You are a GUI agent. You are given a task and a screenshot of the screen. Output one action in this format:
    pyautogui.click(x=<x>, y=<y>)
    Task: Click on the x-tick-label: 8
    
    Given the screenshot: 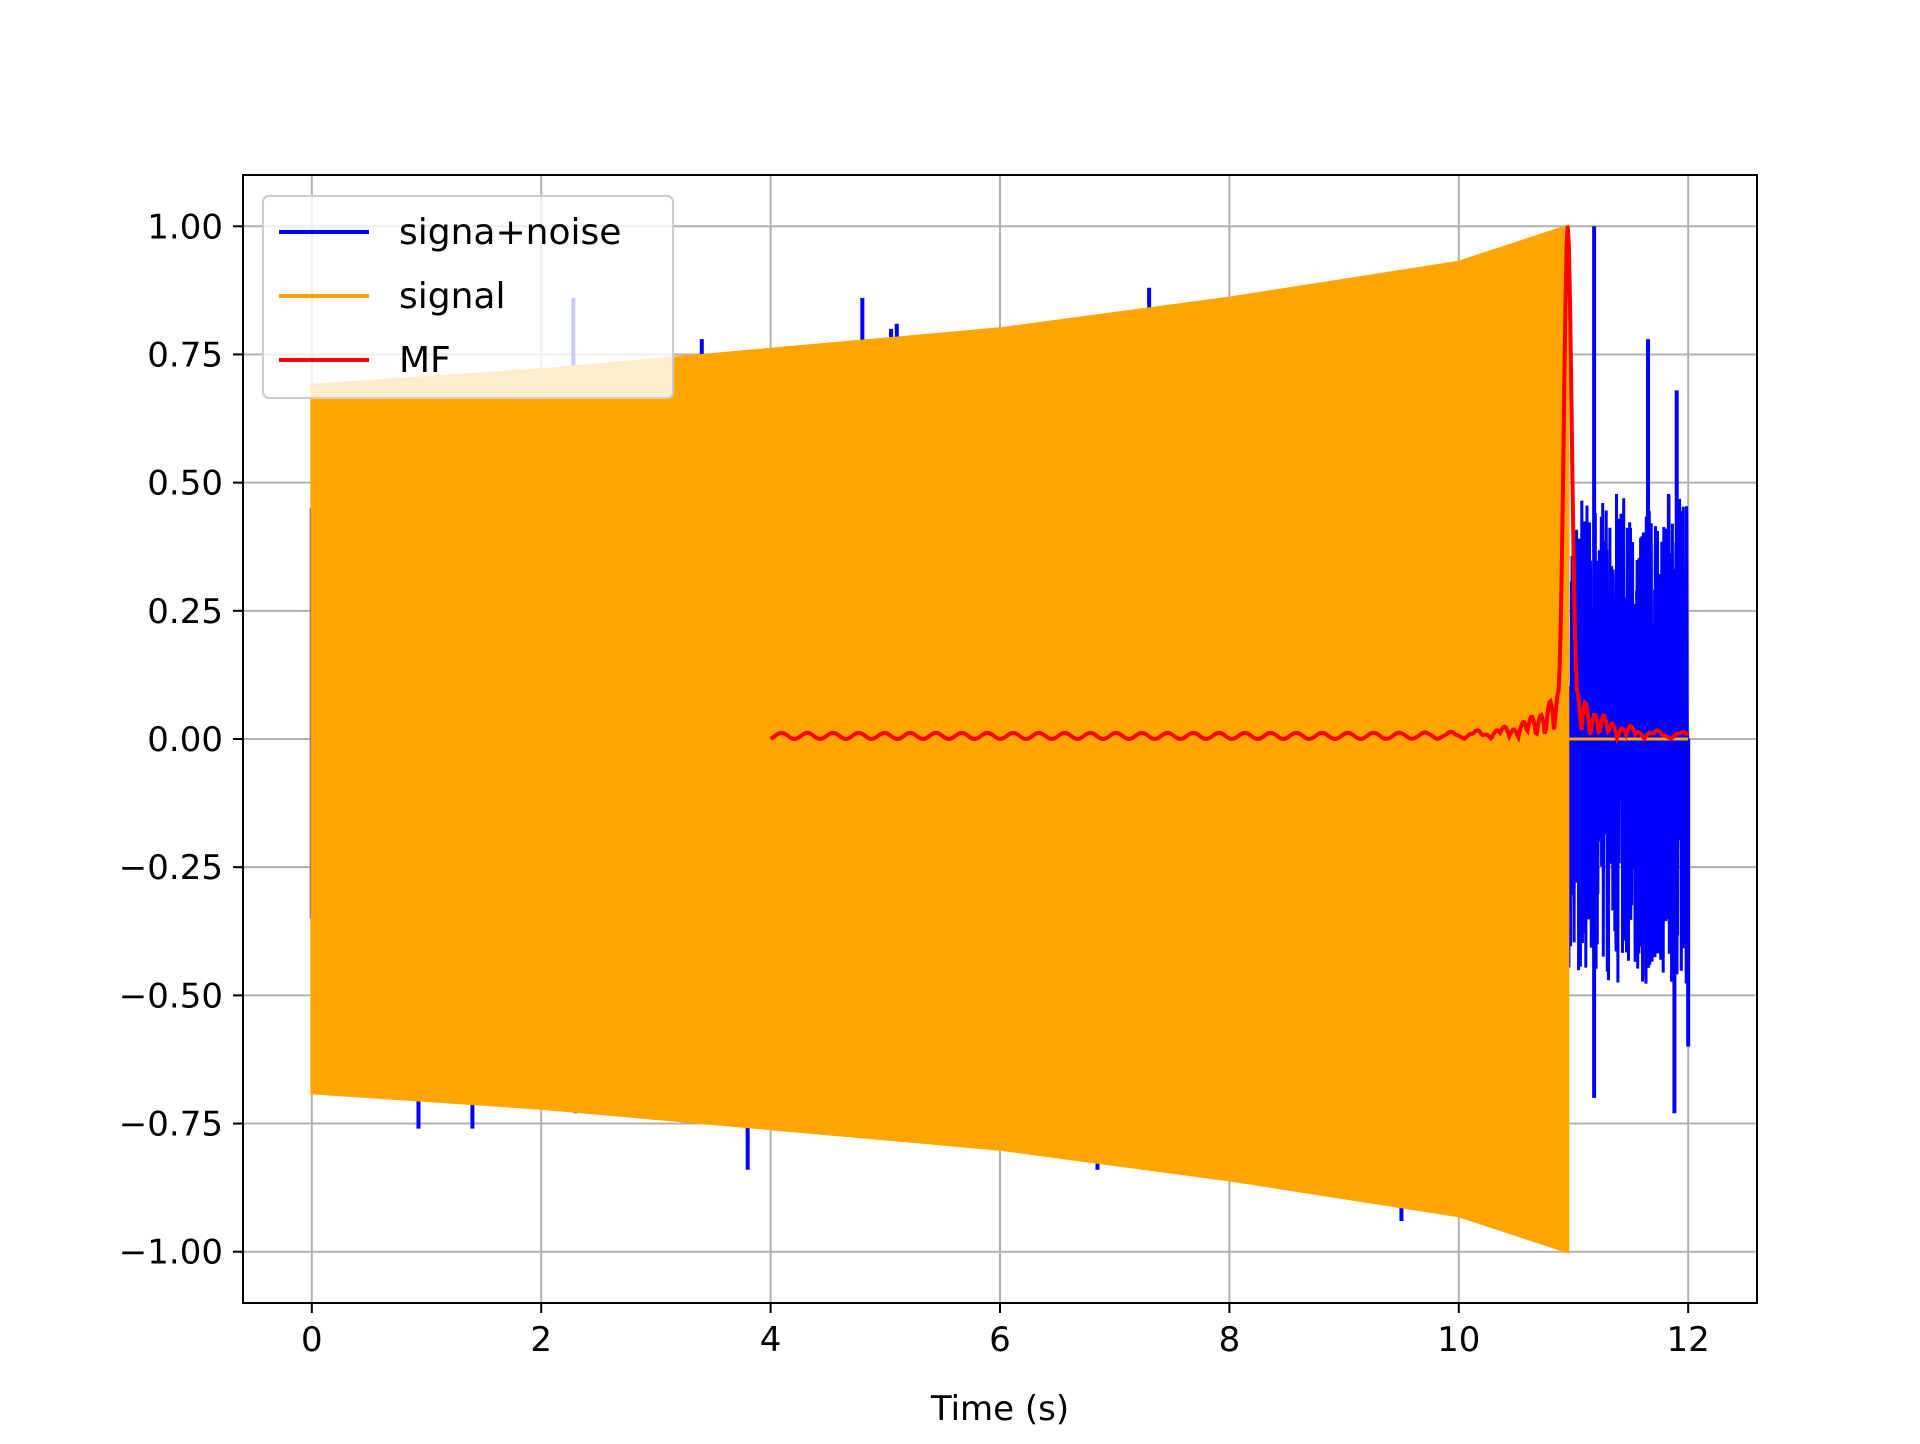 What is the action you would take?
    pyautogui.click(x=1230, y=1340)
    